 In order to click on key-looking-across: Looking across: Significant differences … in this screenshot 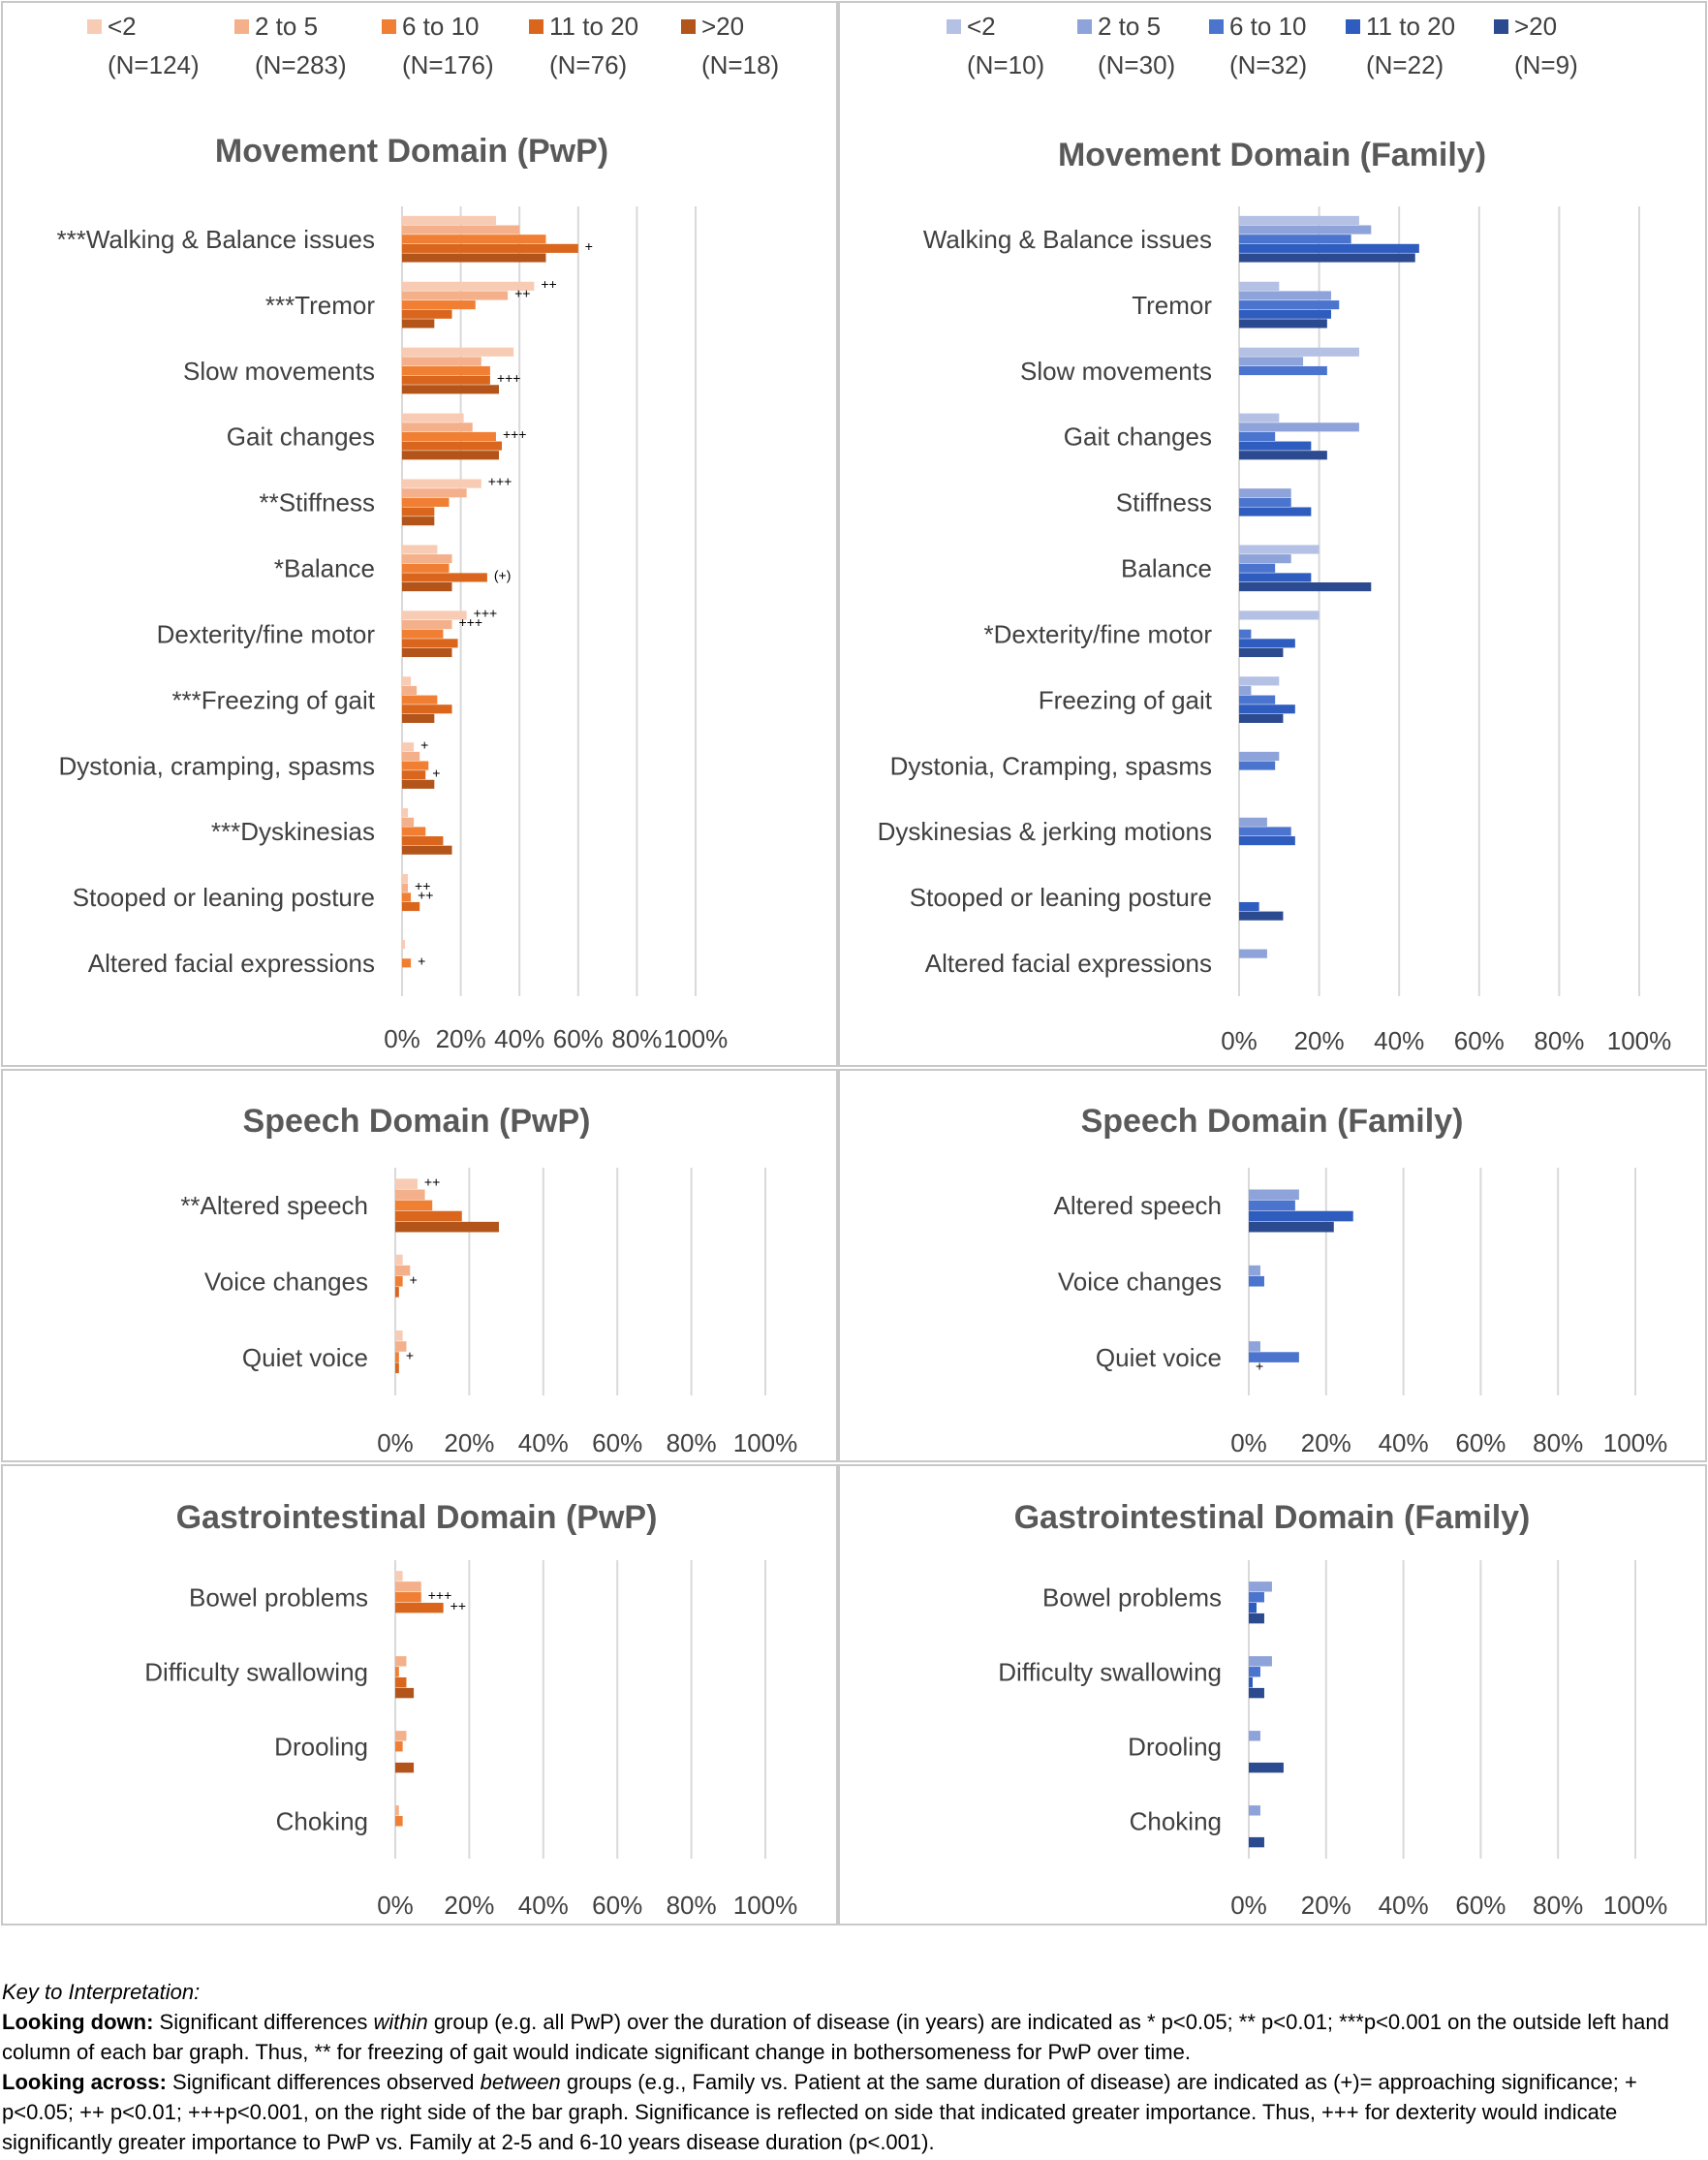, I will do `click(847, 2112)`.